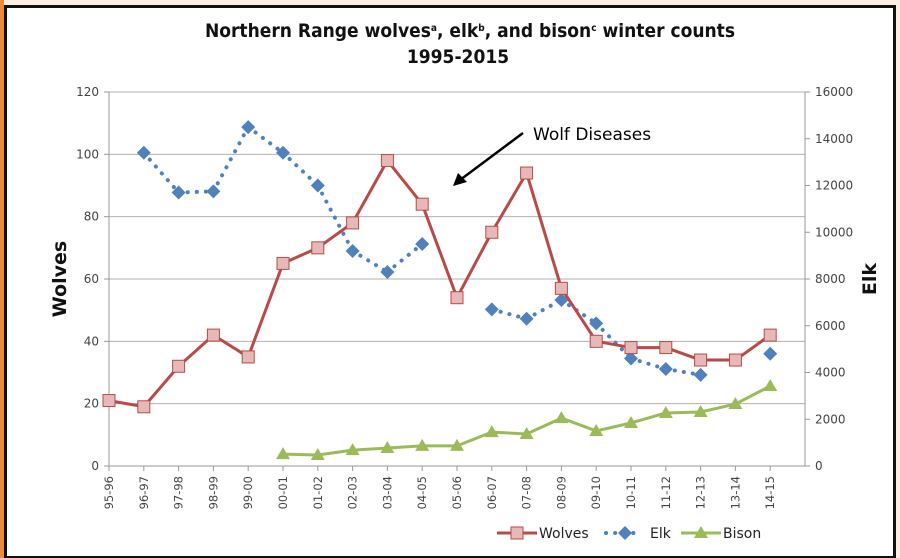 Image resolution: width=900 pixels, height=558 pixels. I want to click on x-tick-label: 14-15, so click(770, 492).